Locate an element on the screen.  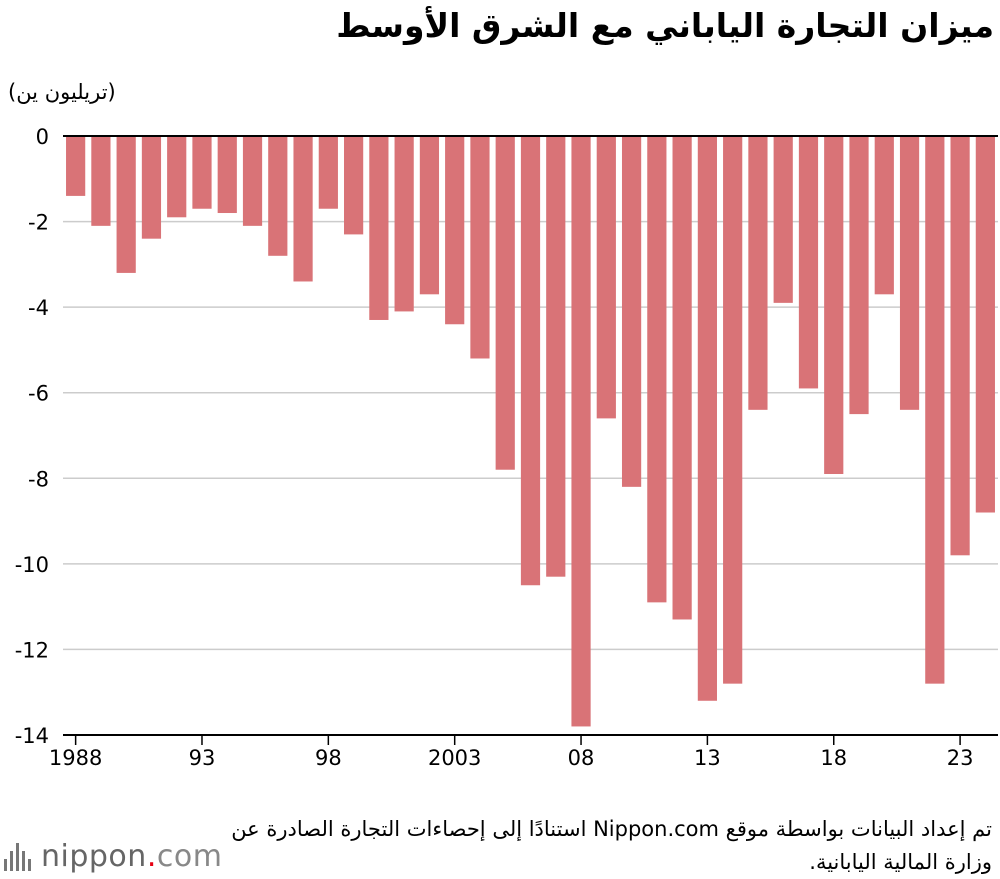
bar-2019 is located at coordinates (859, 275).